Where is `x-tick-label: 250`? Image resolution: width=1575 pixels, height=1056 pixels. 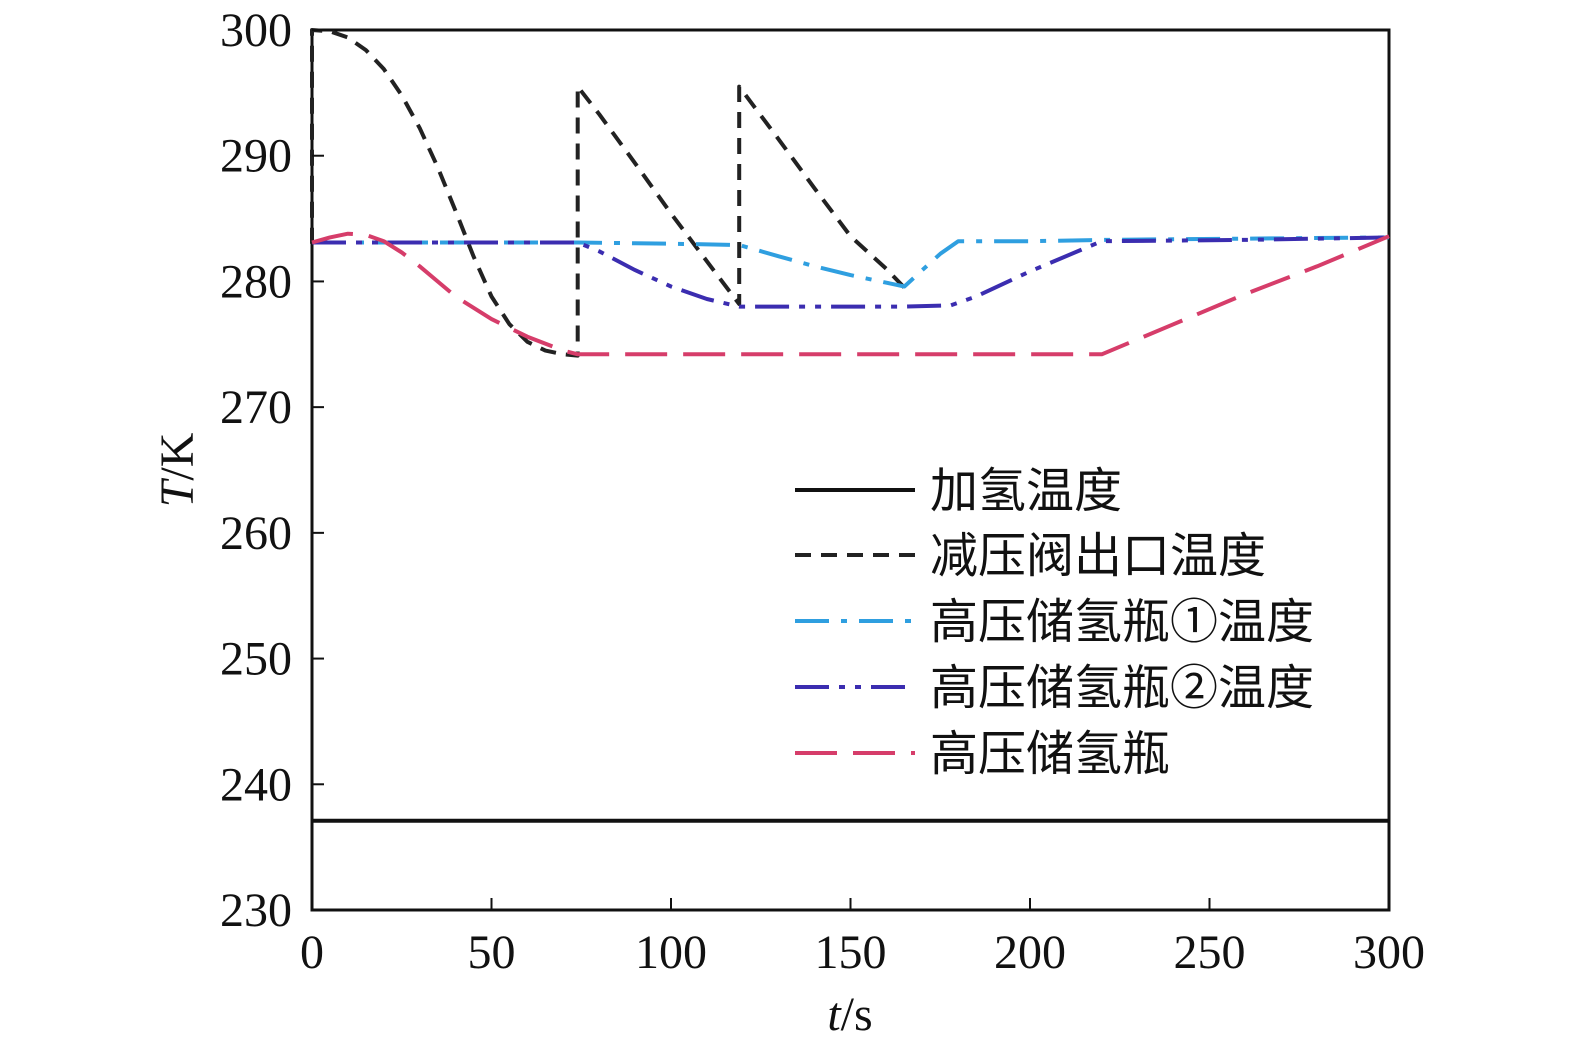 x-tick-label: 250 is located at coordinates (1210, 952).